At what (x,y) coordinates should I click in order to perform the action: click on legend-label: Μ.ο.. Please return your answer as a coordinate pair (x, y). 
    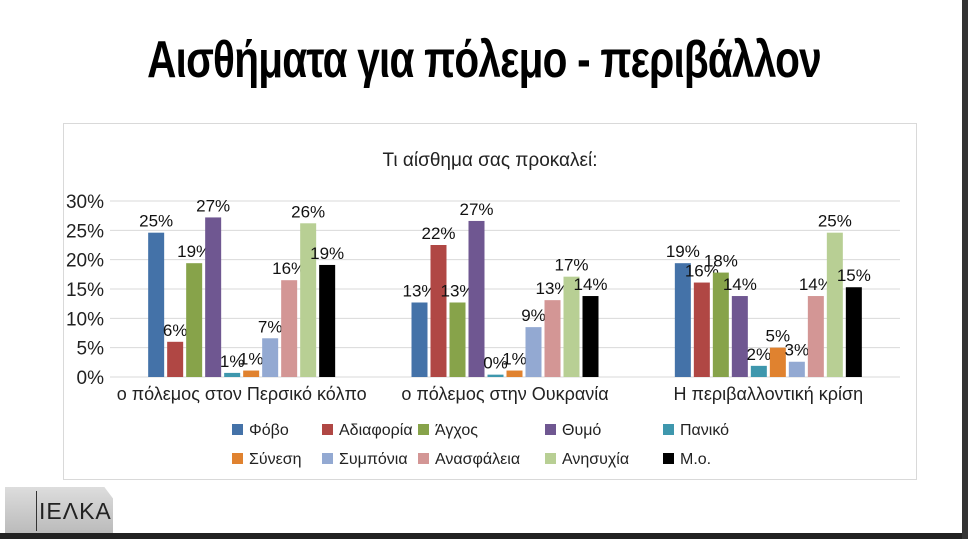
    Looking at the image, I should click on (695, 459).